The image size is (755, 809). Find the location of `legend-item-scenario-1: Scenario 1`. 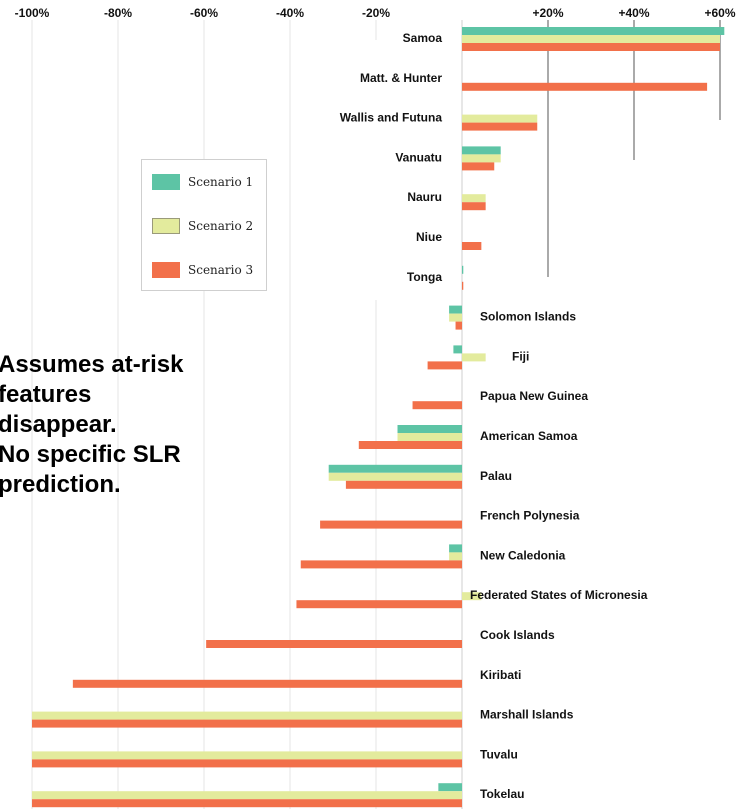

legend-item-scenario-1: Scenario 1 is located at coordinates (202, 182).